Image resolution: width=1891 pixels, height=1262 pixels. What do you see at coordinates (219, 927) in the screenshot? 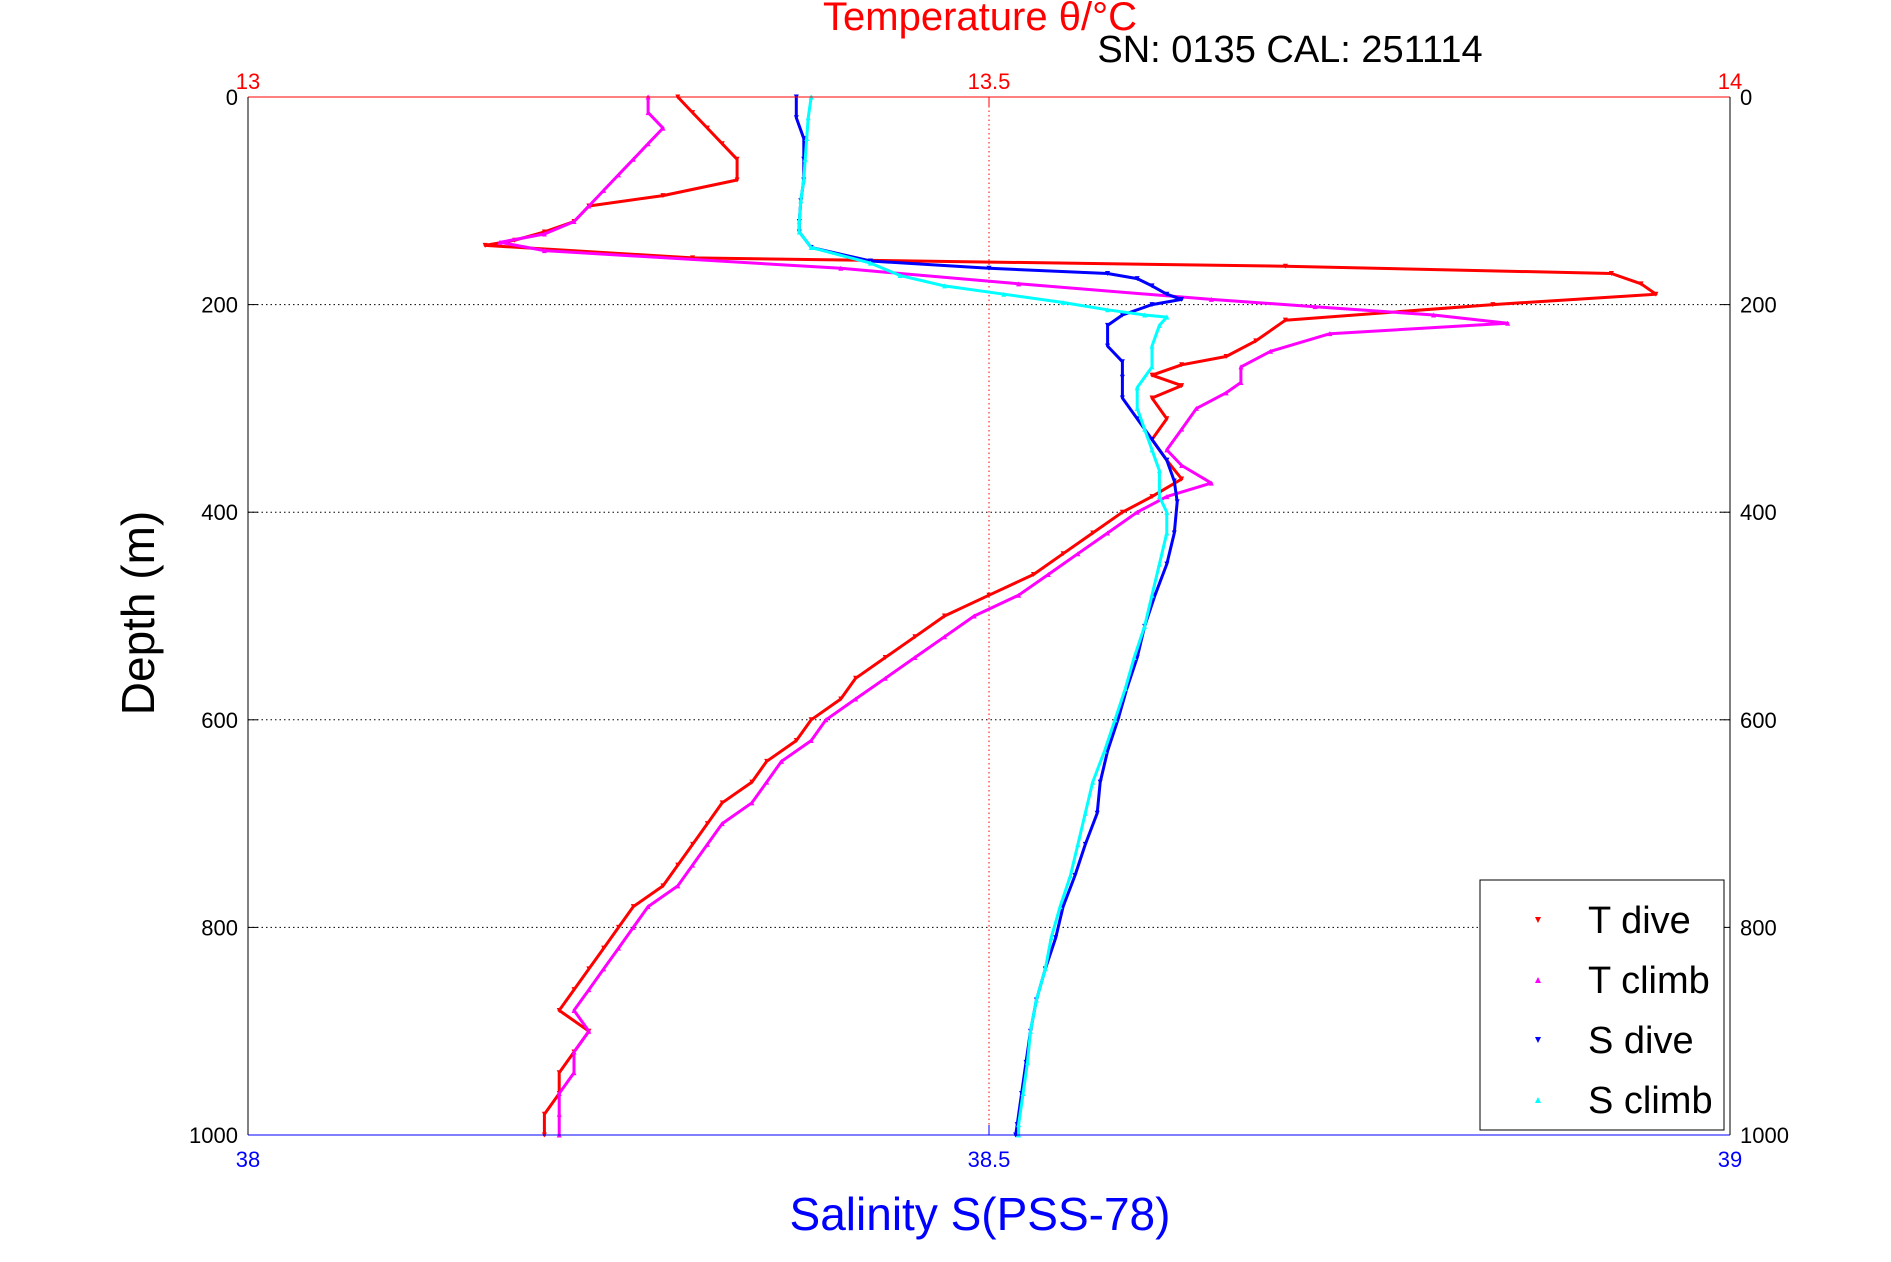
I see `y-tick-label: 800` at bounding box center [219, 927].